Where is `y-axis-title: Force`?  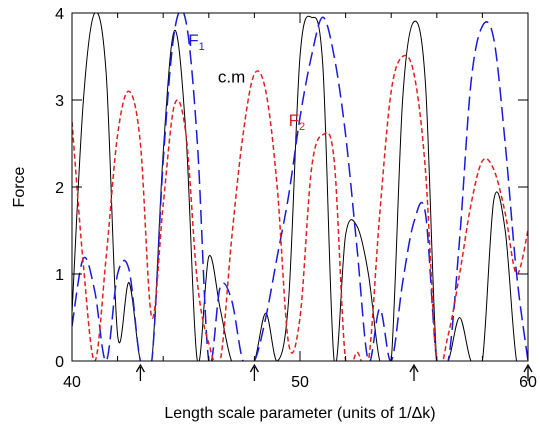
y-axis-title: Force is located at coordinates (19, 186).